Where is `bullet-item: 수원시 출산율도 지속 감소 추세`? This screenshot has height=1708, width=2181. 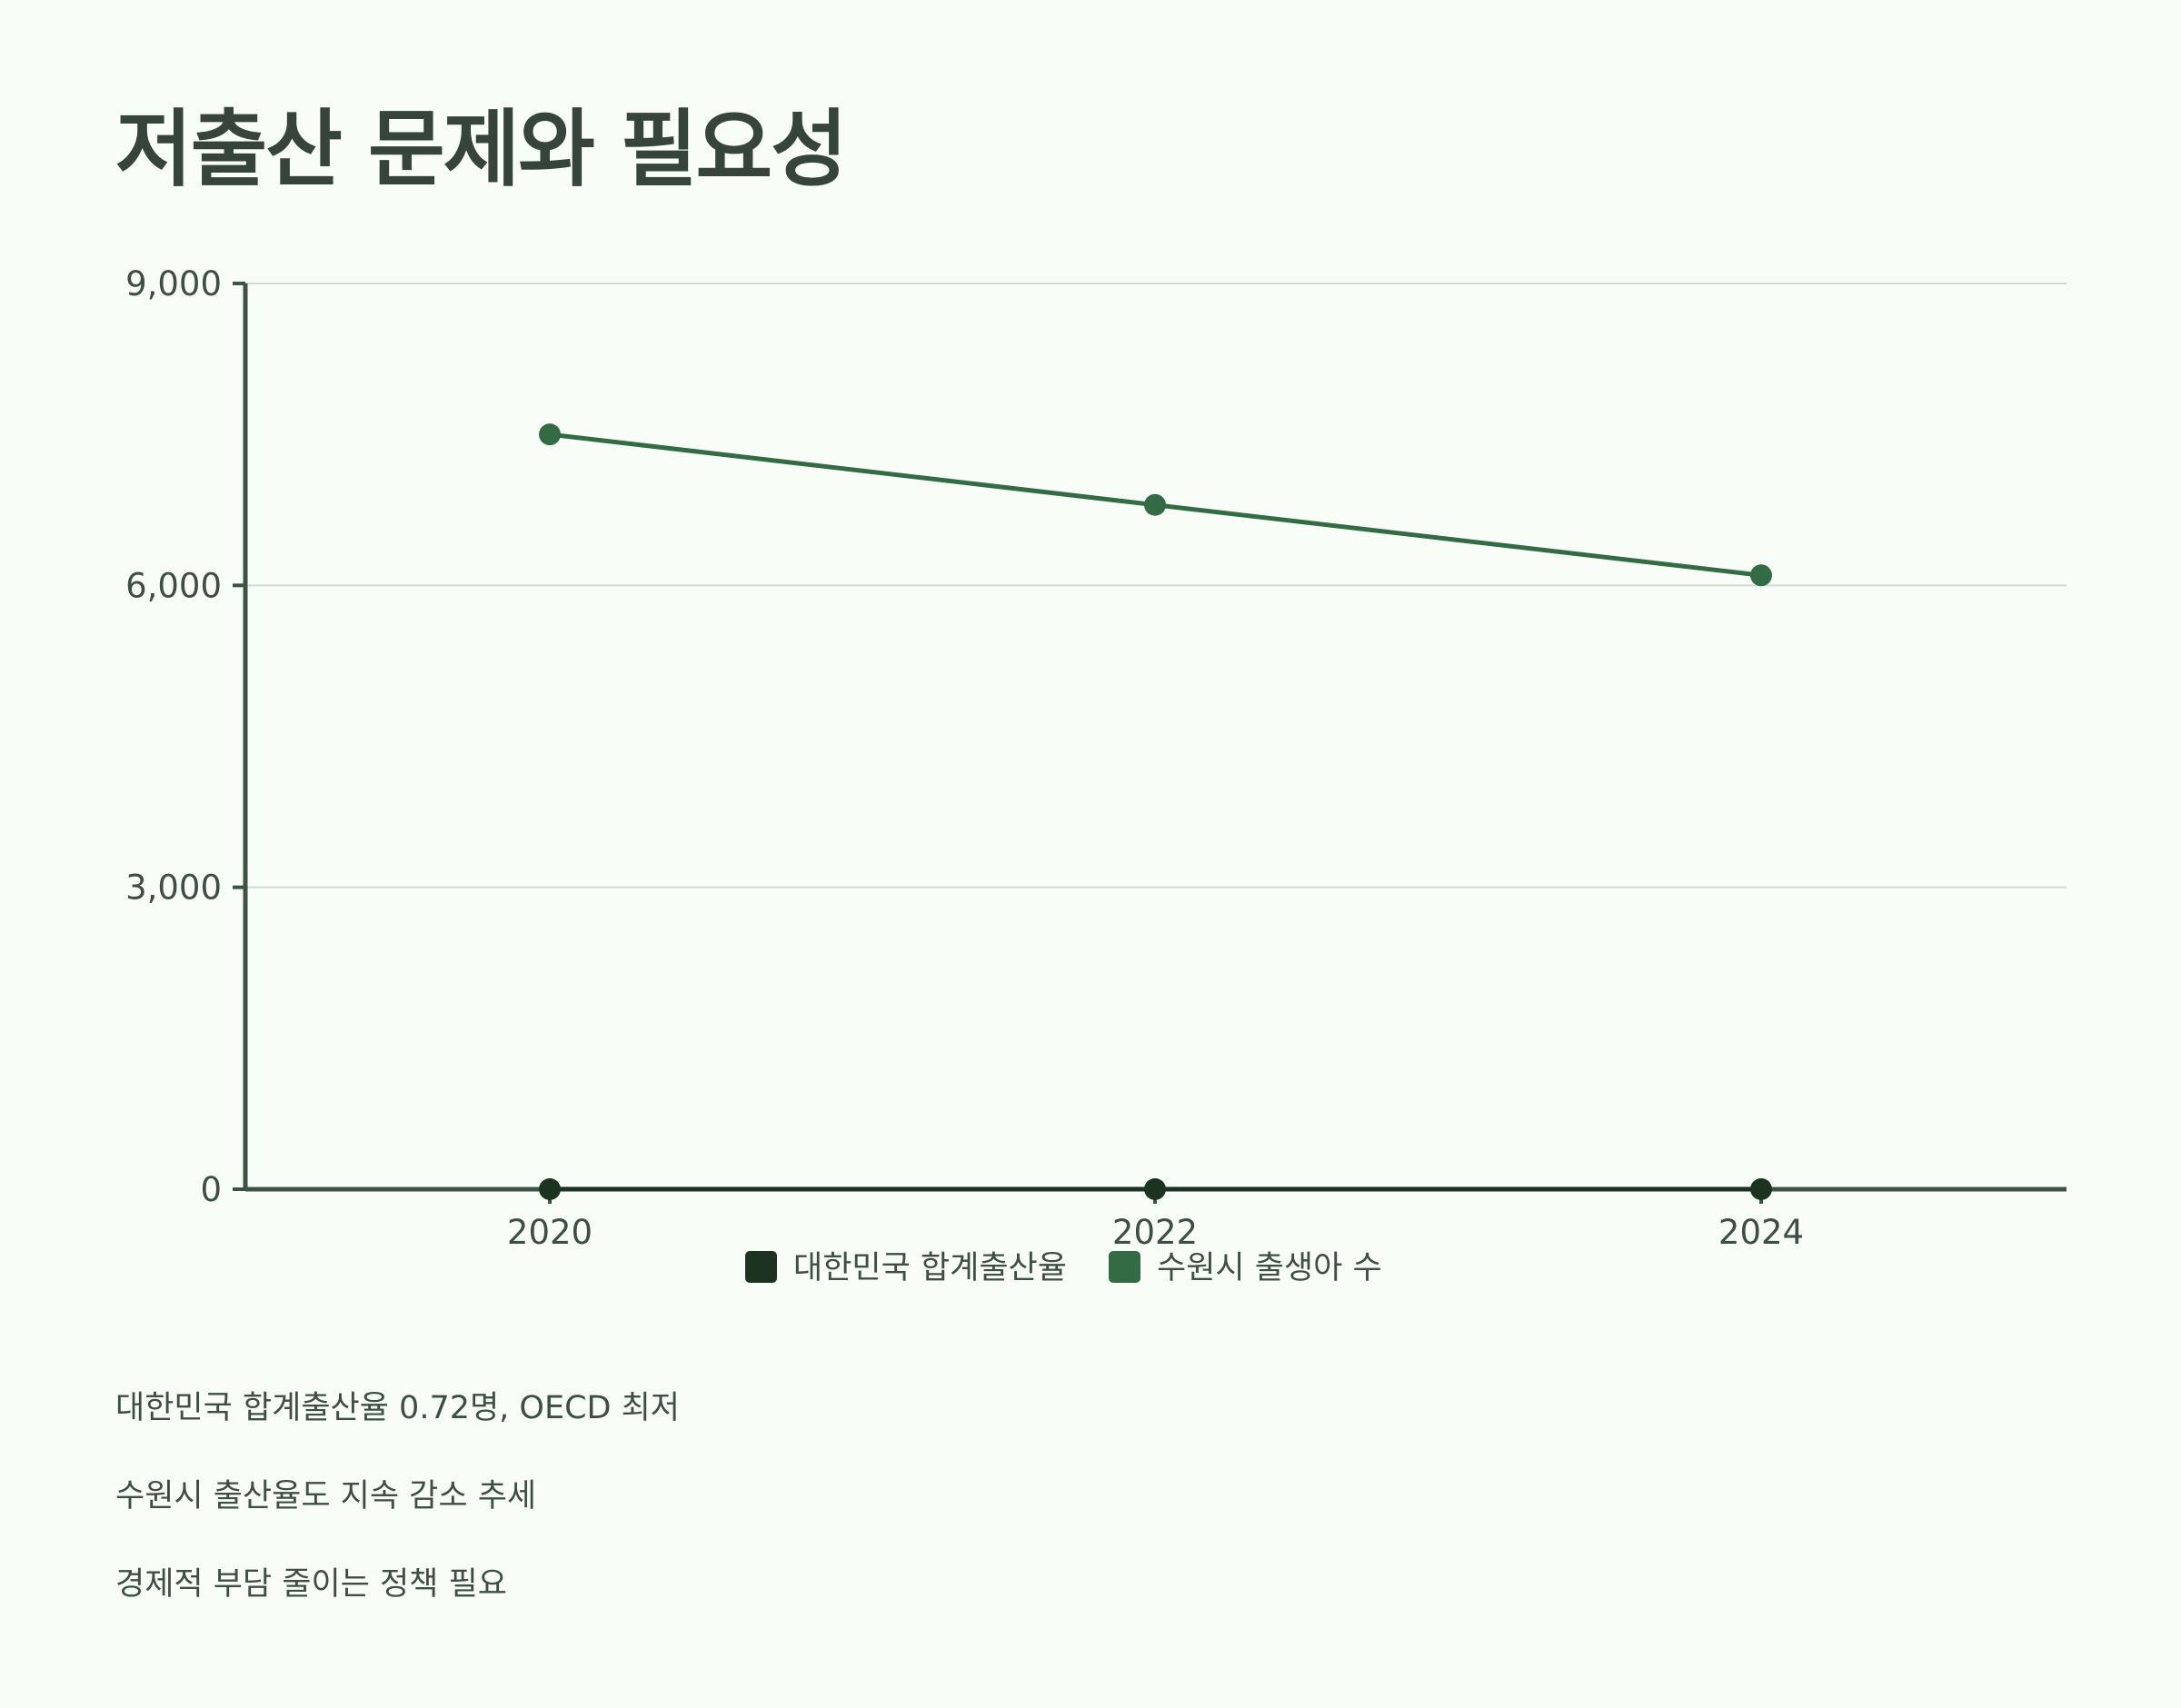 bullet-item: 수원시 출산율도 지속 감소 추세 is located at coordinates (326, 1496).